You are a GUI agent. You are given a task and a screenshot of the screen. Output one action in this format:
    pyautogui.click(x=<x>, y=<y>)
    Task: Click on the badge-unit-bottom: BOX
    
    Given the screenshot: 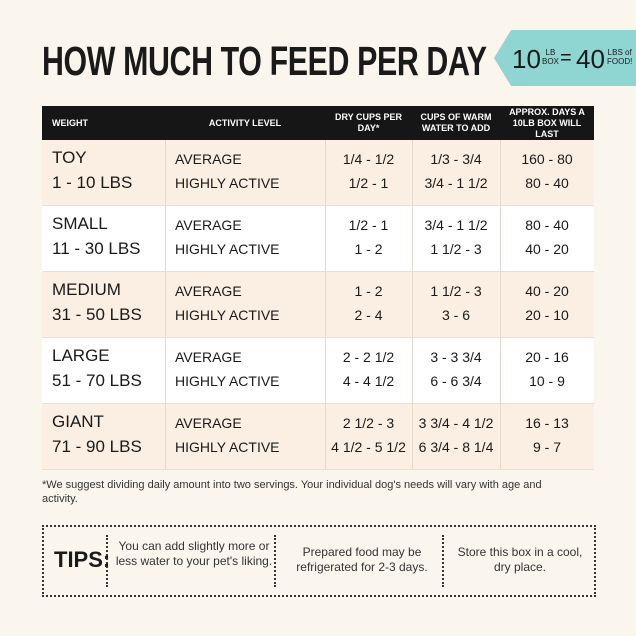 What is the action you would take?
    pyautogui.click(x=550, y=61)
    